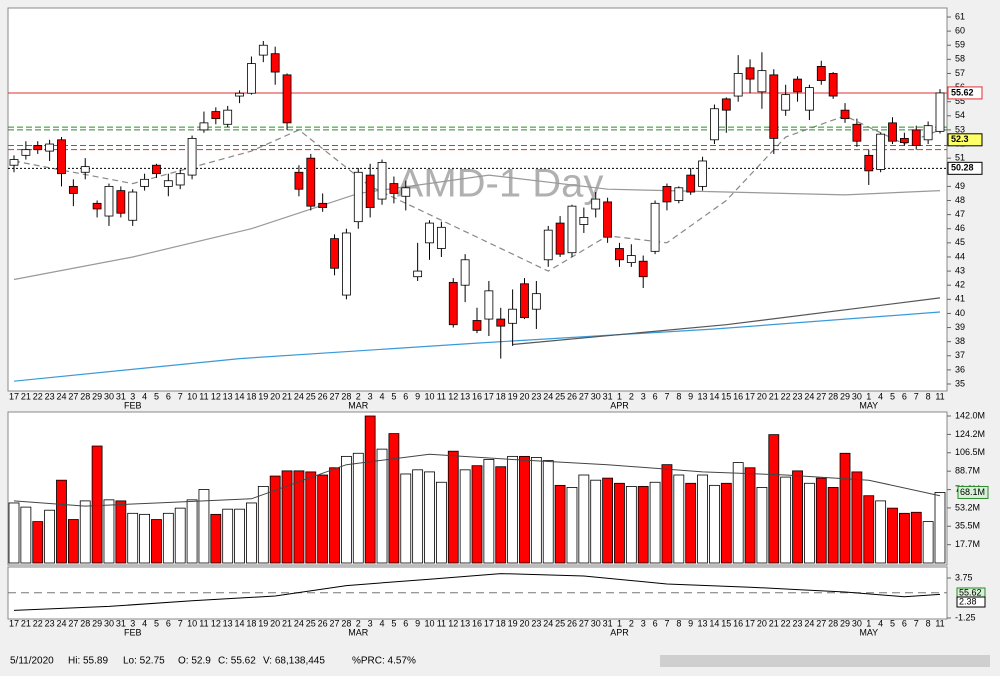 The image size is (1000, 676). Describe the element at coordinates (335, 396) in the screenshot. I see `x-tick-label: 27` at that location.